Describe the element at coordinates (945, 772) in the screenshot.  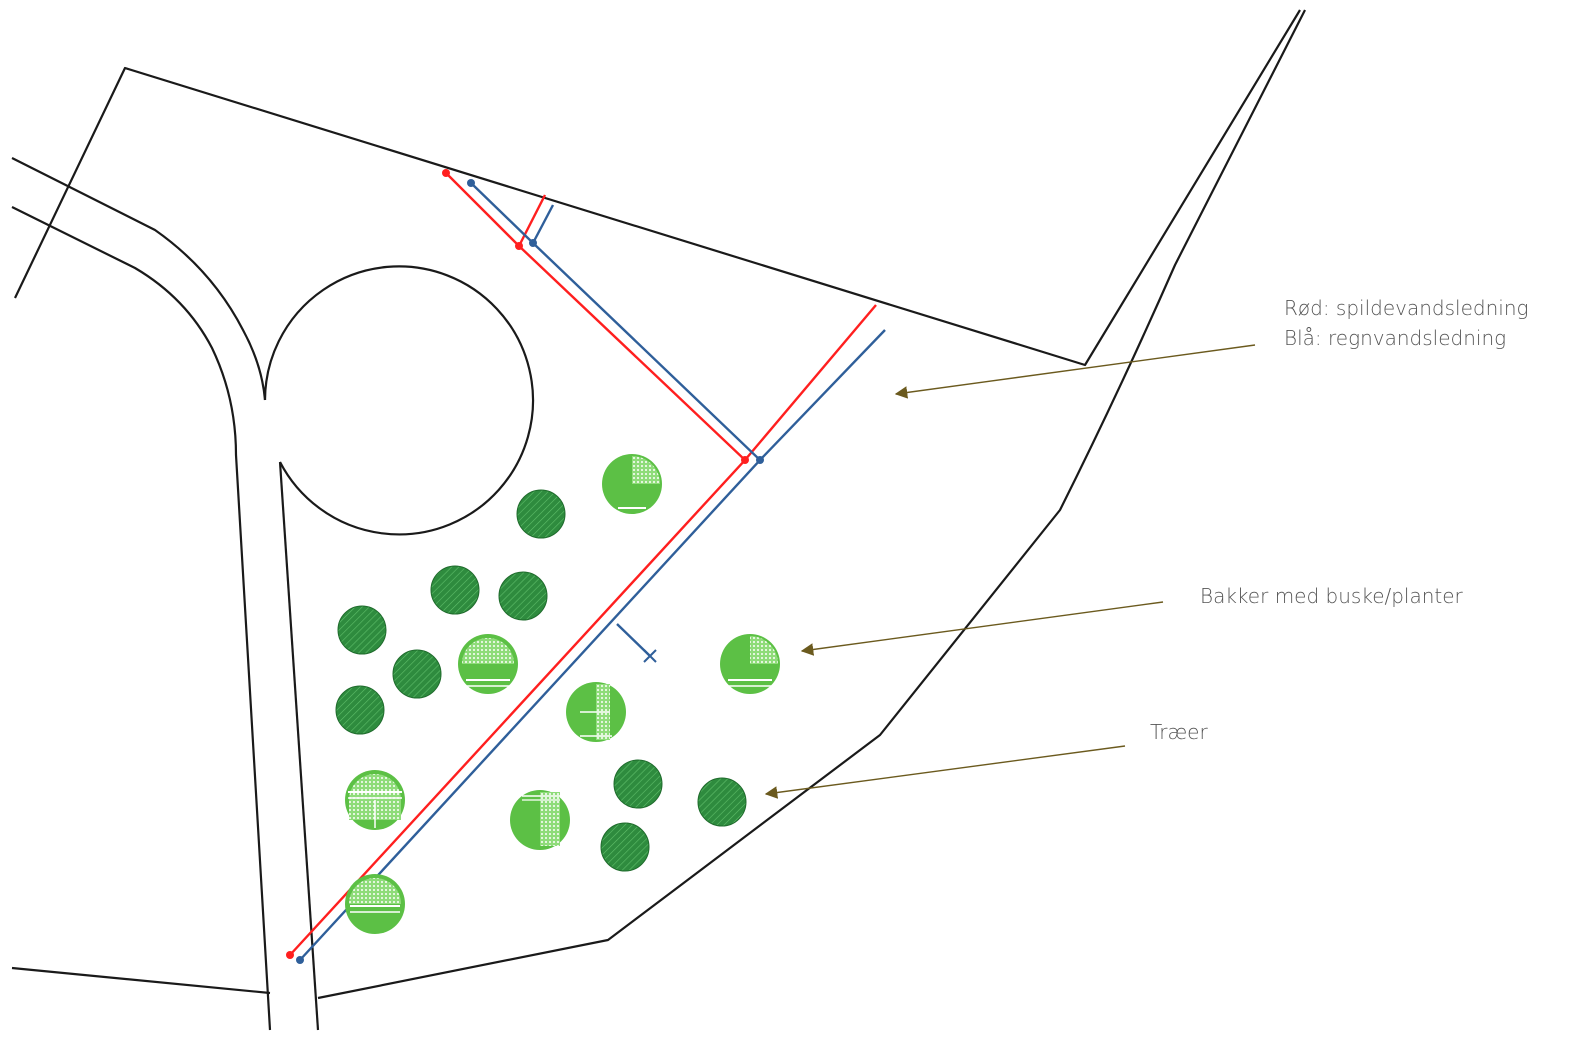
I see `trees-arrow` at that location.